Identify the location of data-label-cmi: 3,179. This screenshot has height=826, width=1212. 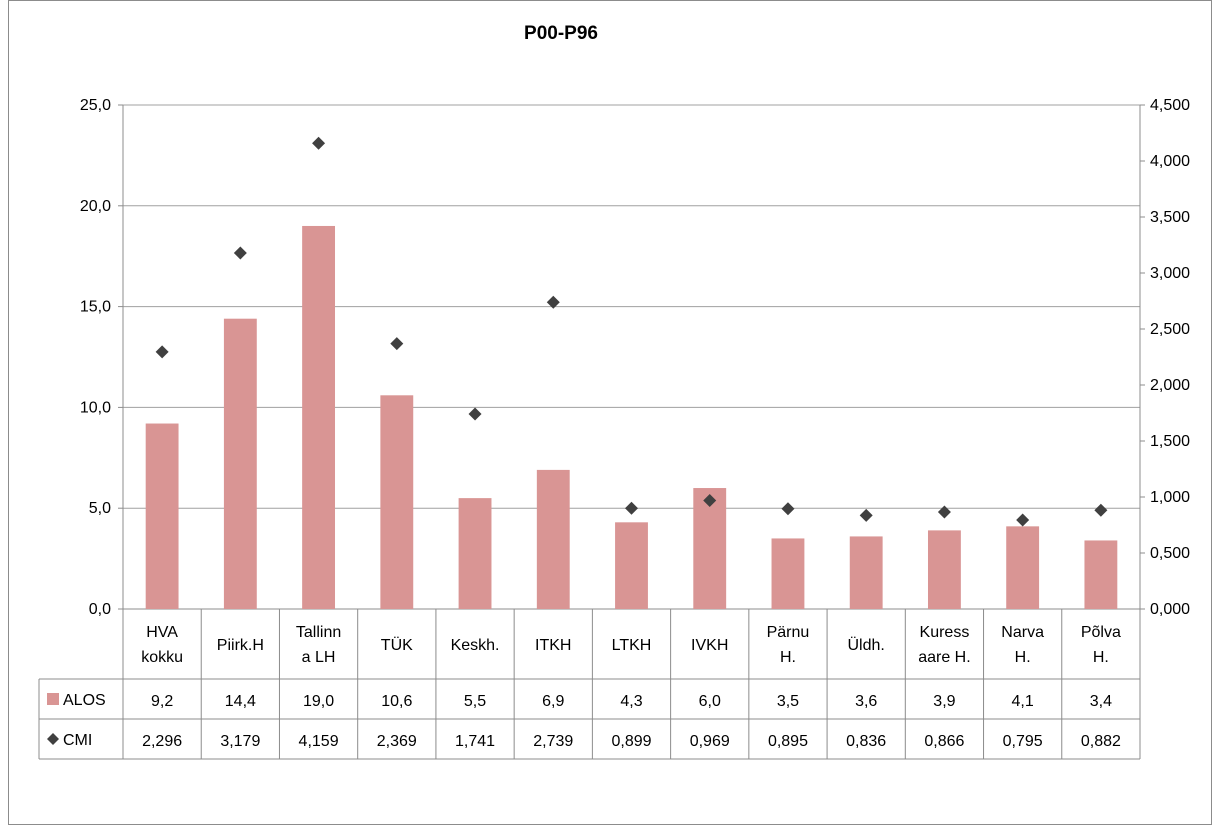
(240, 741).